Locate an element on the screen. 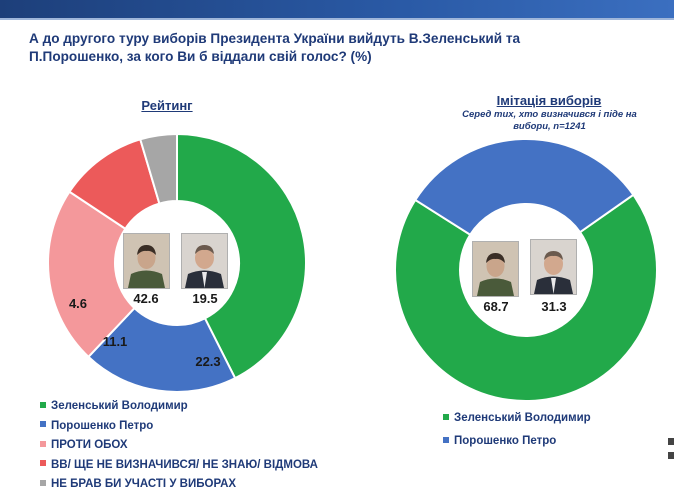  top-banner is located at coordinates (337, 9).